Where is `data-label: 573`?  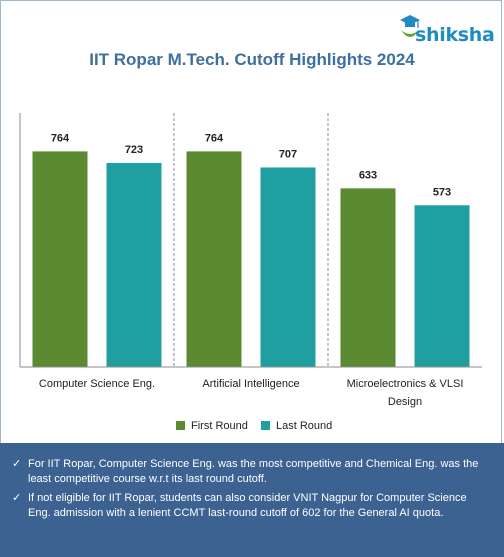 data-label: 573 is located at coordinates (442, 192).